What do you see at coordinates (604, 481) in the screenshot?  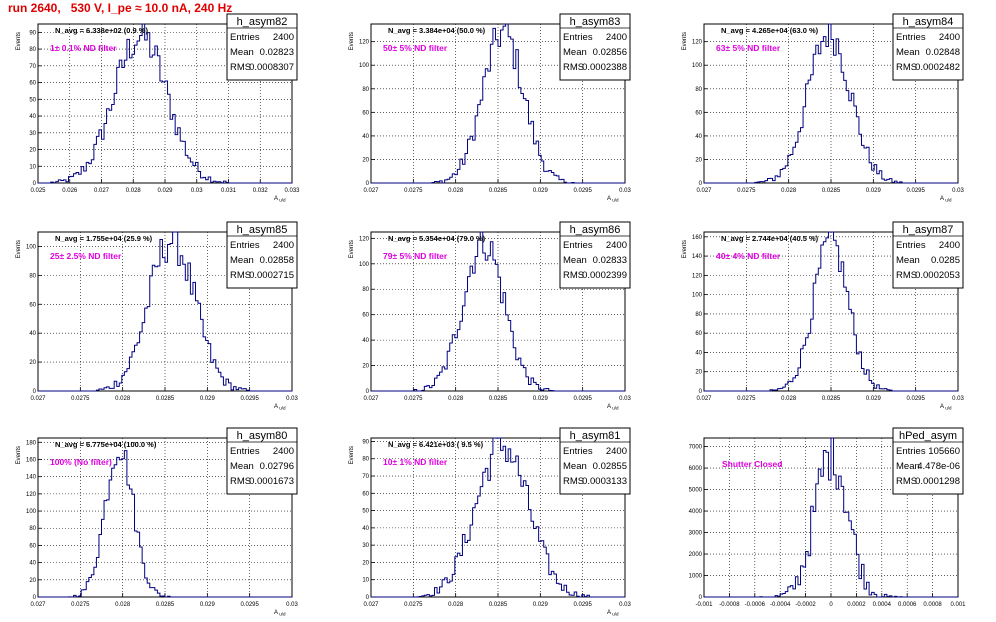 I see `stat-value: 0.0003133` at bounding box center [604, 481].